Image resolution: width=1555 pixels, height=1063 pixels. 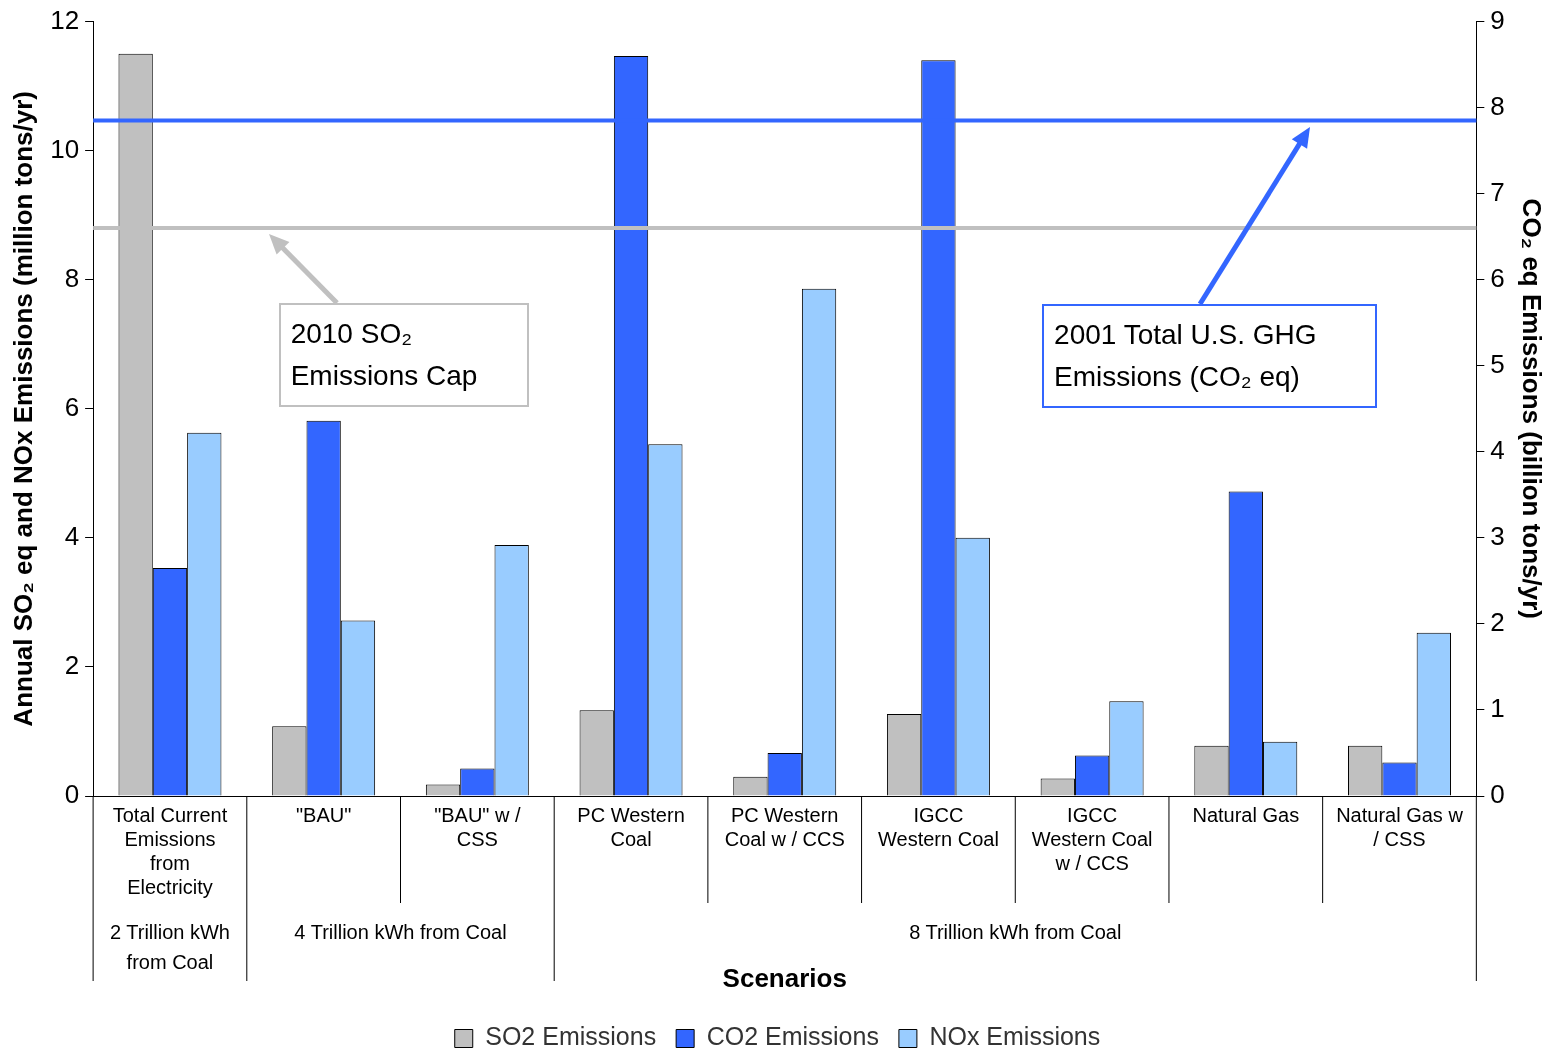 I want to click on x-tick-label: IGCC Western Coal, so click(x=938, y=826).